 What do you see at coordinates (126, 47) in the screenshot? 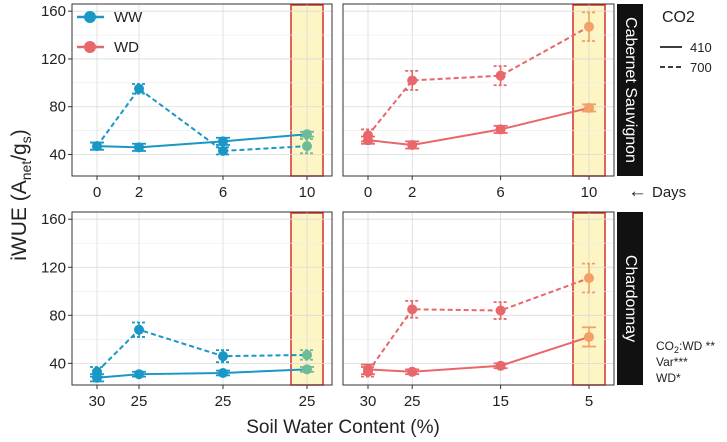
I see `legend-label: WD` at bounding box center [126, 47].